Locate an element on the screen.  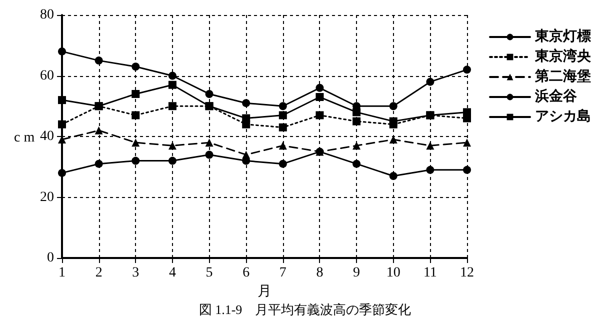
x-tick-label: 1 is located at coordinates (62, 273).